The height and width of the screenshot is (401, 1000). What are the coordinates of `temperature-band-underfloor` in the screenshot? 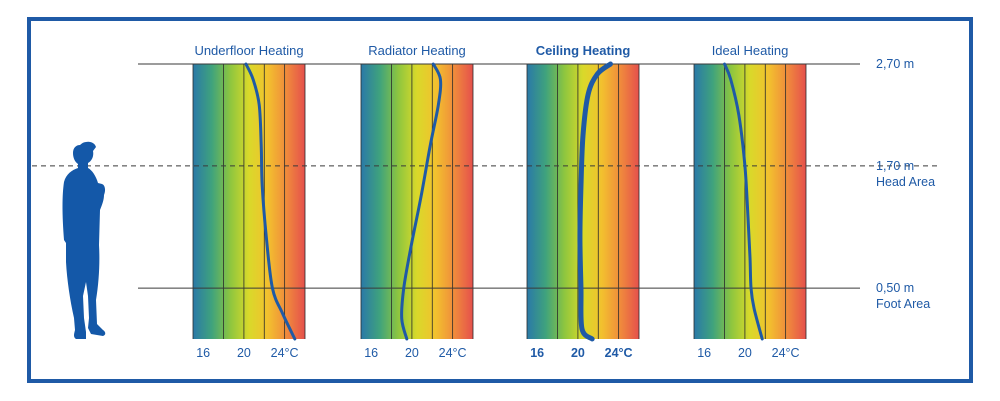 It's located at (249, 201).